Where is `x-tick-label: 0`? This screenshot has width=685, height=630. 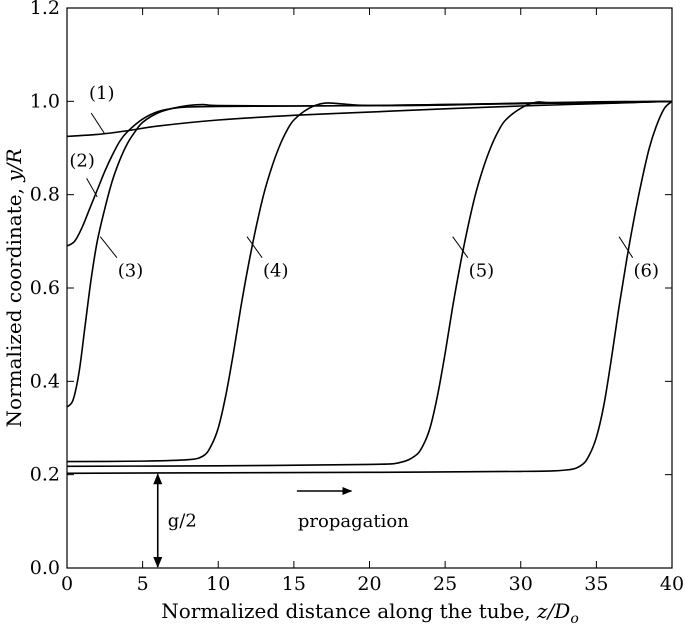 x-tick-label: 0 is located at coordinates (67, 584).